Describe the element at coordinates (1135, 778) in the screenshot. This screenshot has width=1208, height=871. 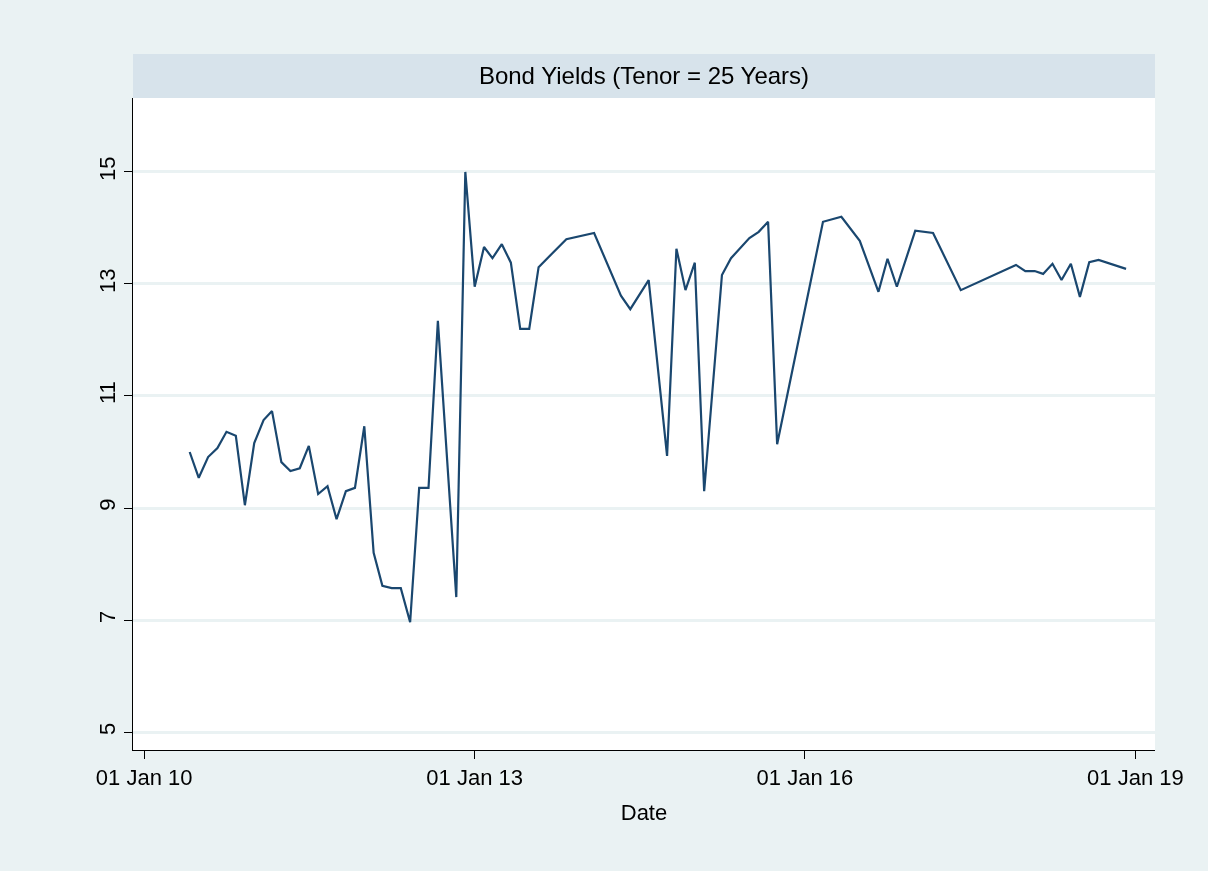
I see `x-tick-label: 01 Jan 19` at that location.